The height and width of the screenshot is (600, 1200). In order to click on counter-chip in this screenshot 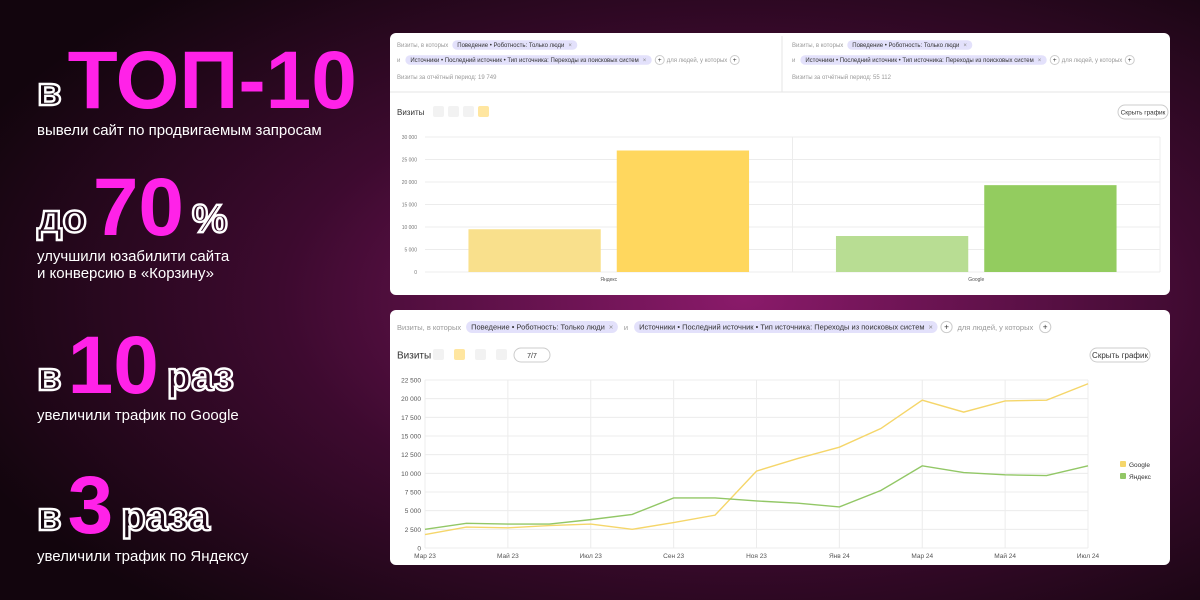, I will do `click(532, 355)`.